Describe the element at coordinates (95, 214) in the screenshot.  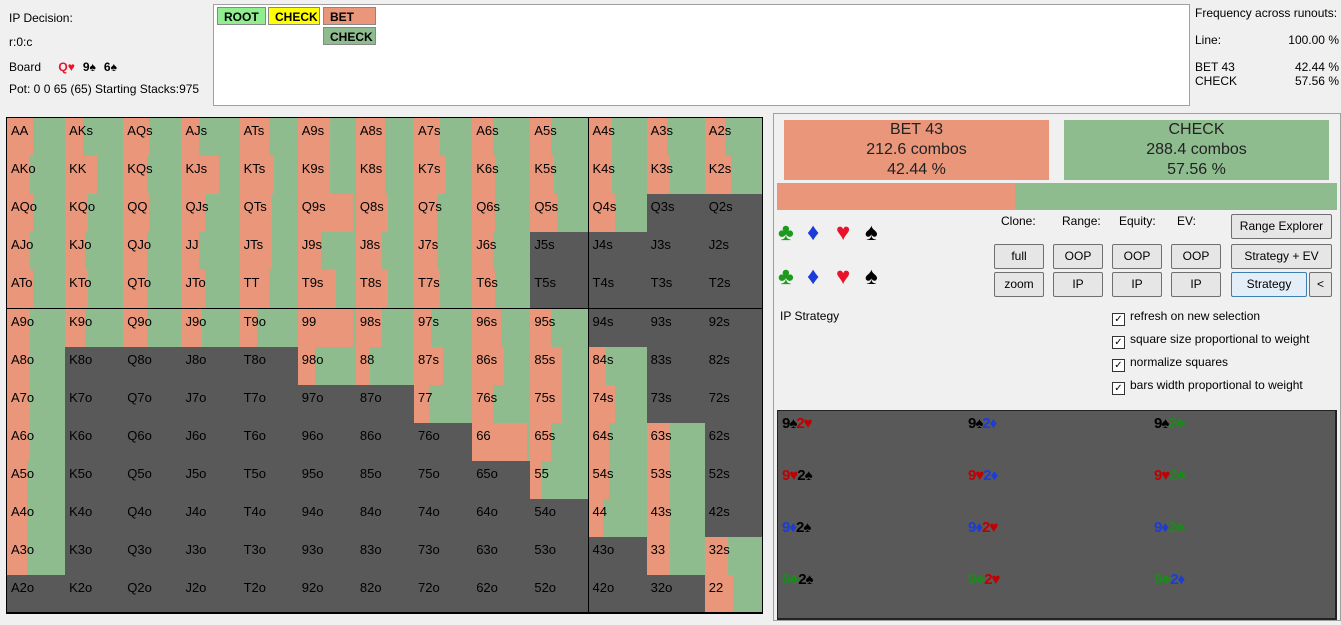
I see `hand-cell-KQo: KQo` at that location.